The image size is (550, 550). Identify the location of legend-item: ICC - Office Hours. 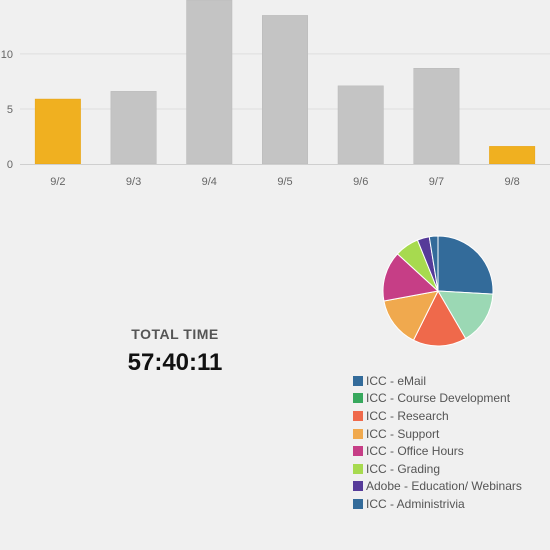
(437, 451).